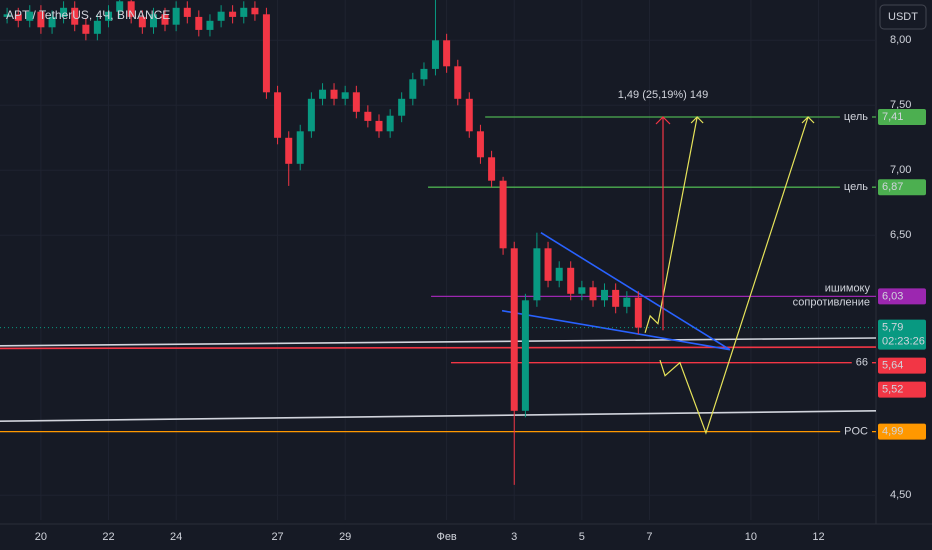 The image size is (932, 550). Describe the element at coordinates (892, 296) in the screenshot. I see `price-label: 6,03` at that location.